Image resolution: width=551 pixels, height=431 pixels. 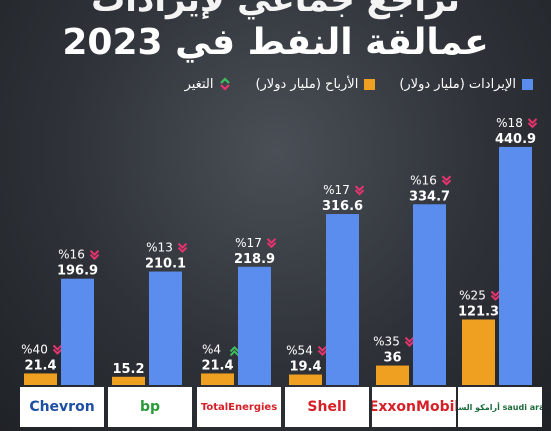 I want to click on logo-text-1: bp, so click(x=150, y=407).